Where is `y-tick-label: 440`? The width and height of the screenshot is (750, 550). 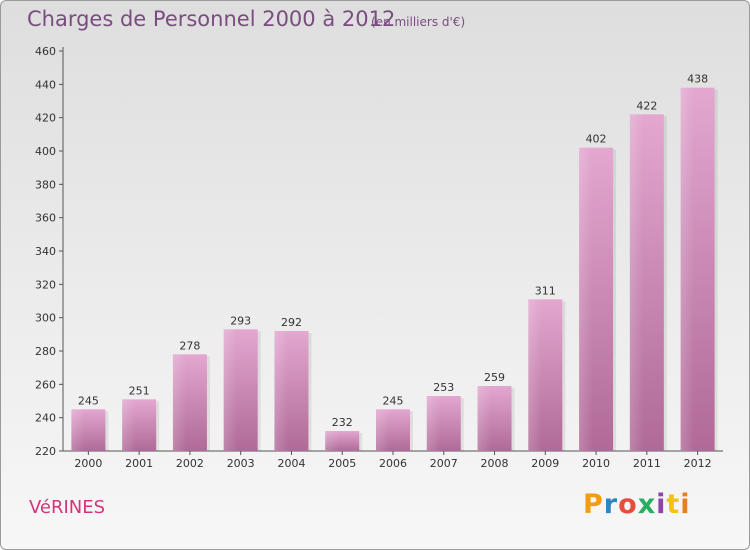 y-tick-label: 440 is located at coordinates (45, 84).